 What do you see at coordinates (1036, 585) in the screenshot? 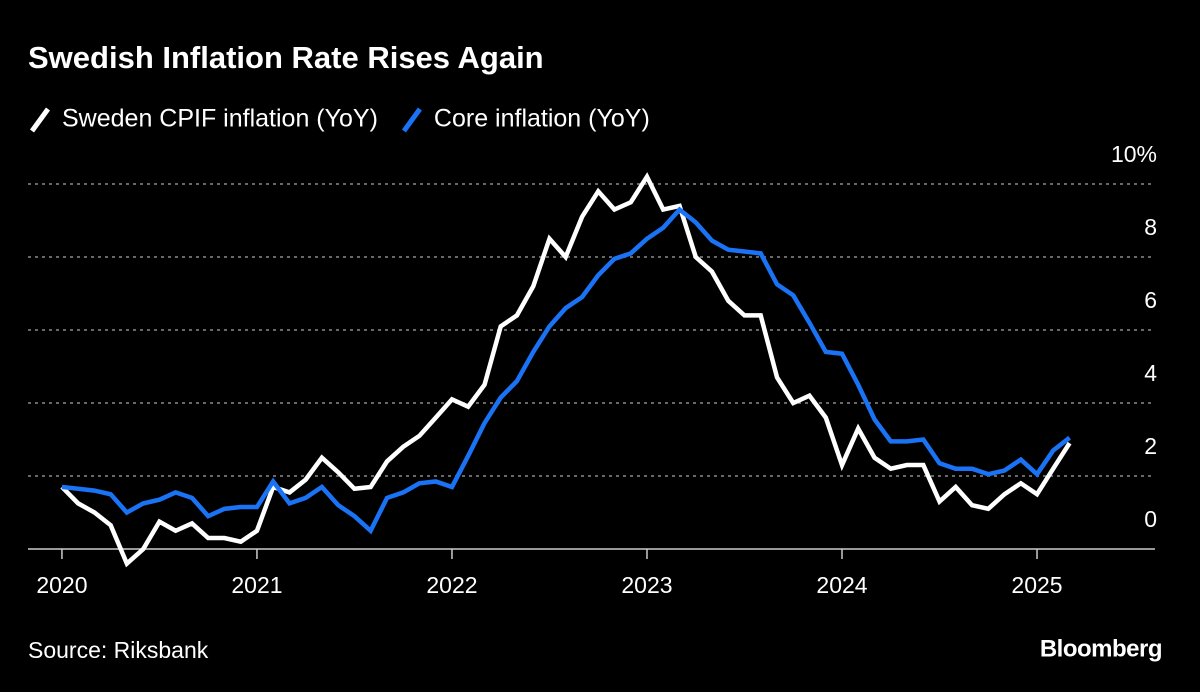
I see `x-tick-label: 2025` at bounding box center [1036, 585].